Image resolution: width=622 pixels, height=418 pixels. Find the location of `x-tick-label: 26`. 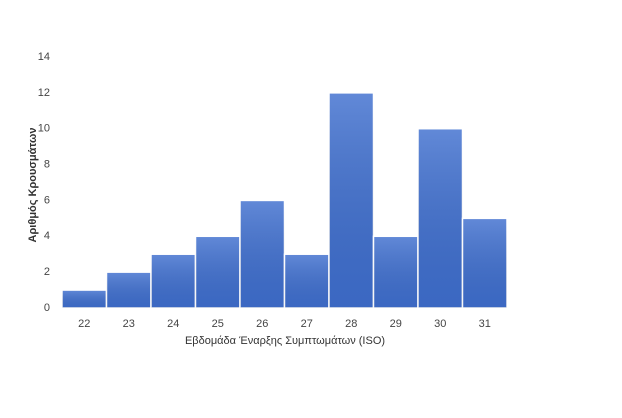

x-tick-label: 26 is located at coordinates (262, 324).